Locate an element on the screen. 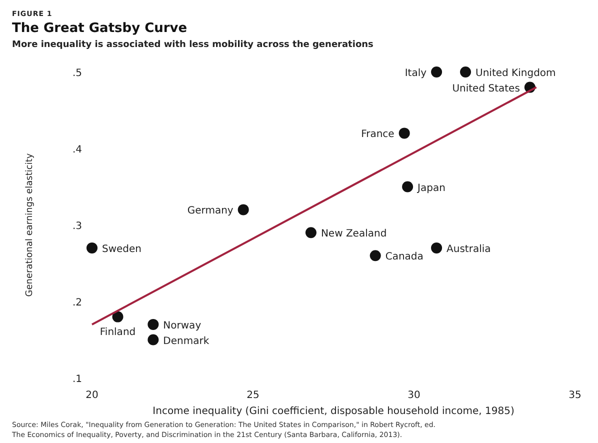 The height and width of the screenshot is (443, 598). series-label: Australia is located at coordinates (468, 249).